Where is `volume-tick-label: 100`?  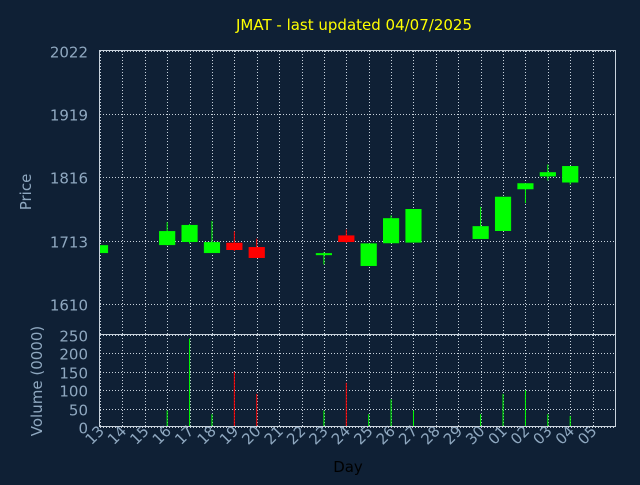 volume-tick-label: 100 is located at coordinates (73, 392).